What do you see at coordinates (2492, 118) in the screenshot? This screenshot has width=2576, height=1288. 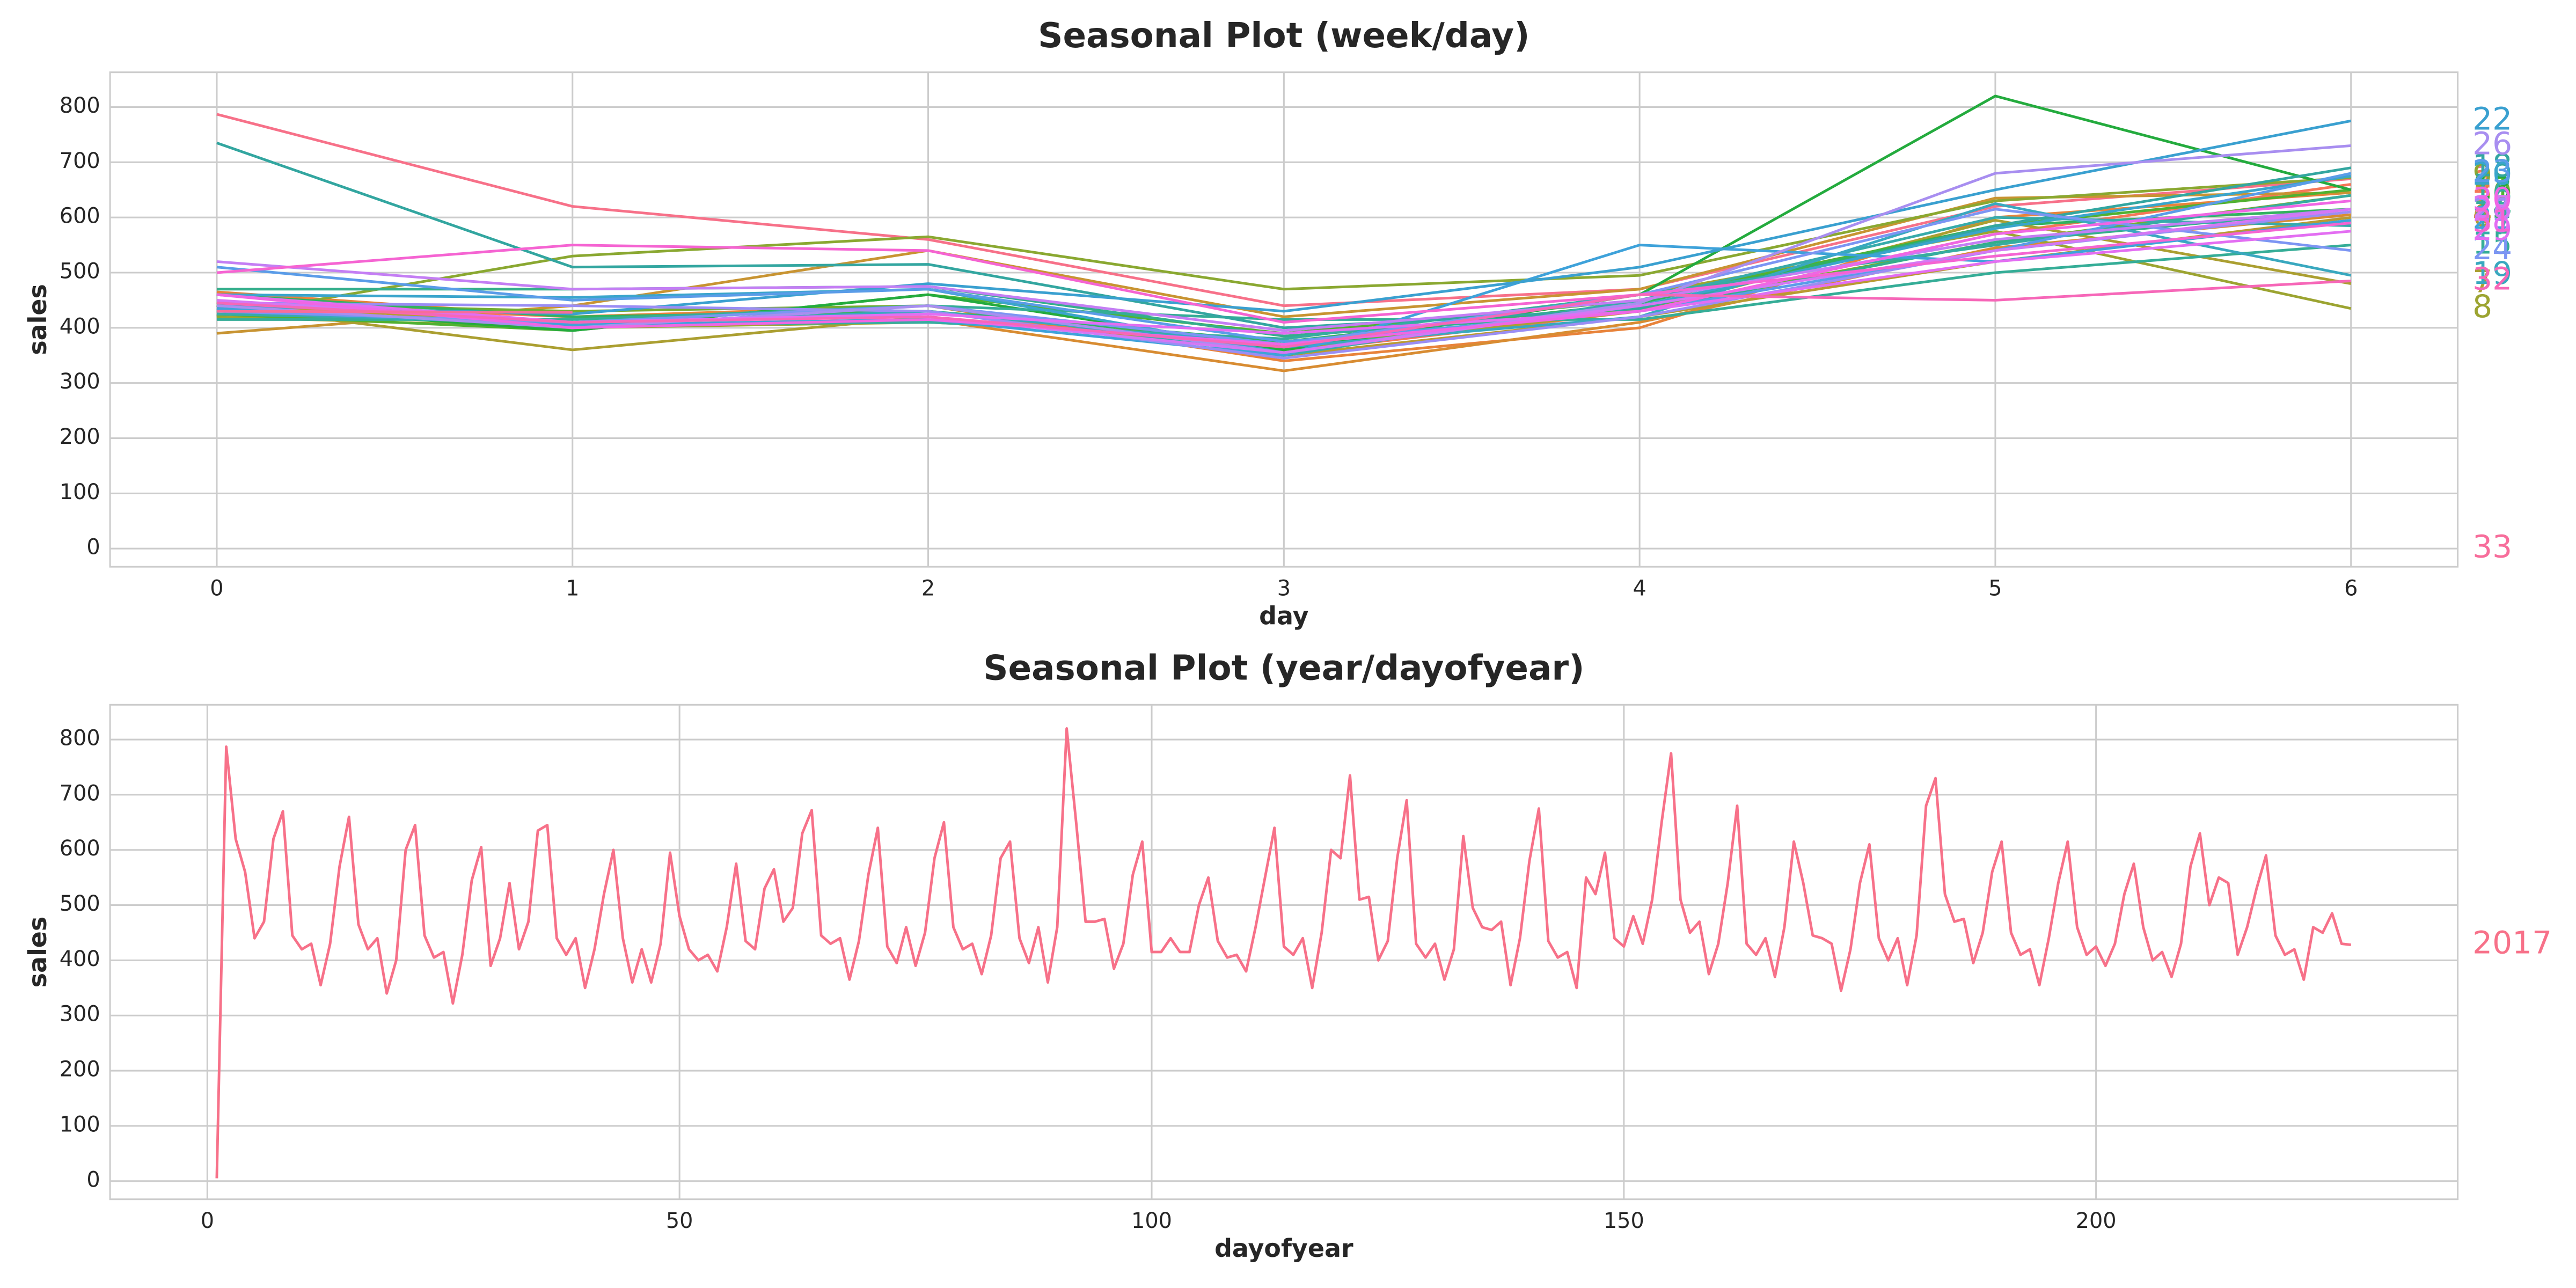 I see `series-end-label: 22` at bounding box center [2492, 118].